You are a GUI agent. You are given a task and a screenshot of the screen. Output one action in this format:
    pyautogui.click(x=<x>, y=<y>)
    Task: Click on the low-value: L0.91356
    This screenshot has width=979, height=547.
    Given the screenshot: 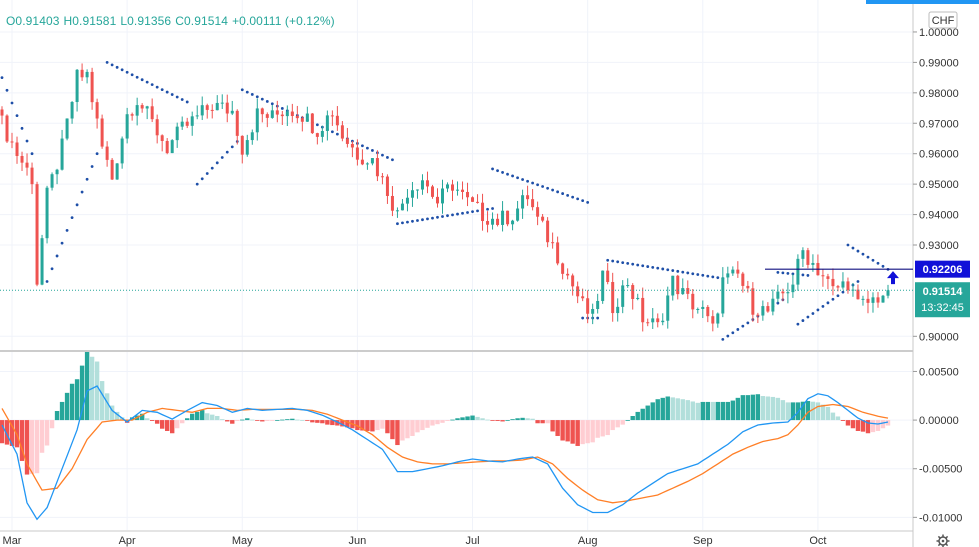 What is the action you would take?
    pyautogui.click(x=146, y=21)
    